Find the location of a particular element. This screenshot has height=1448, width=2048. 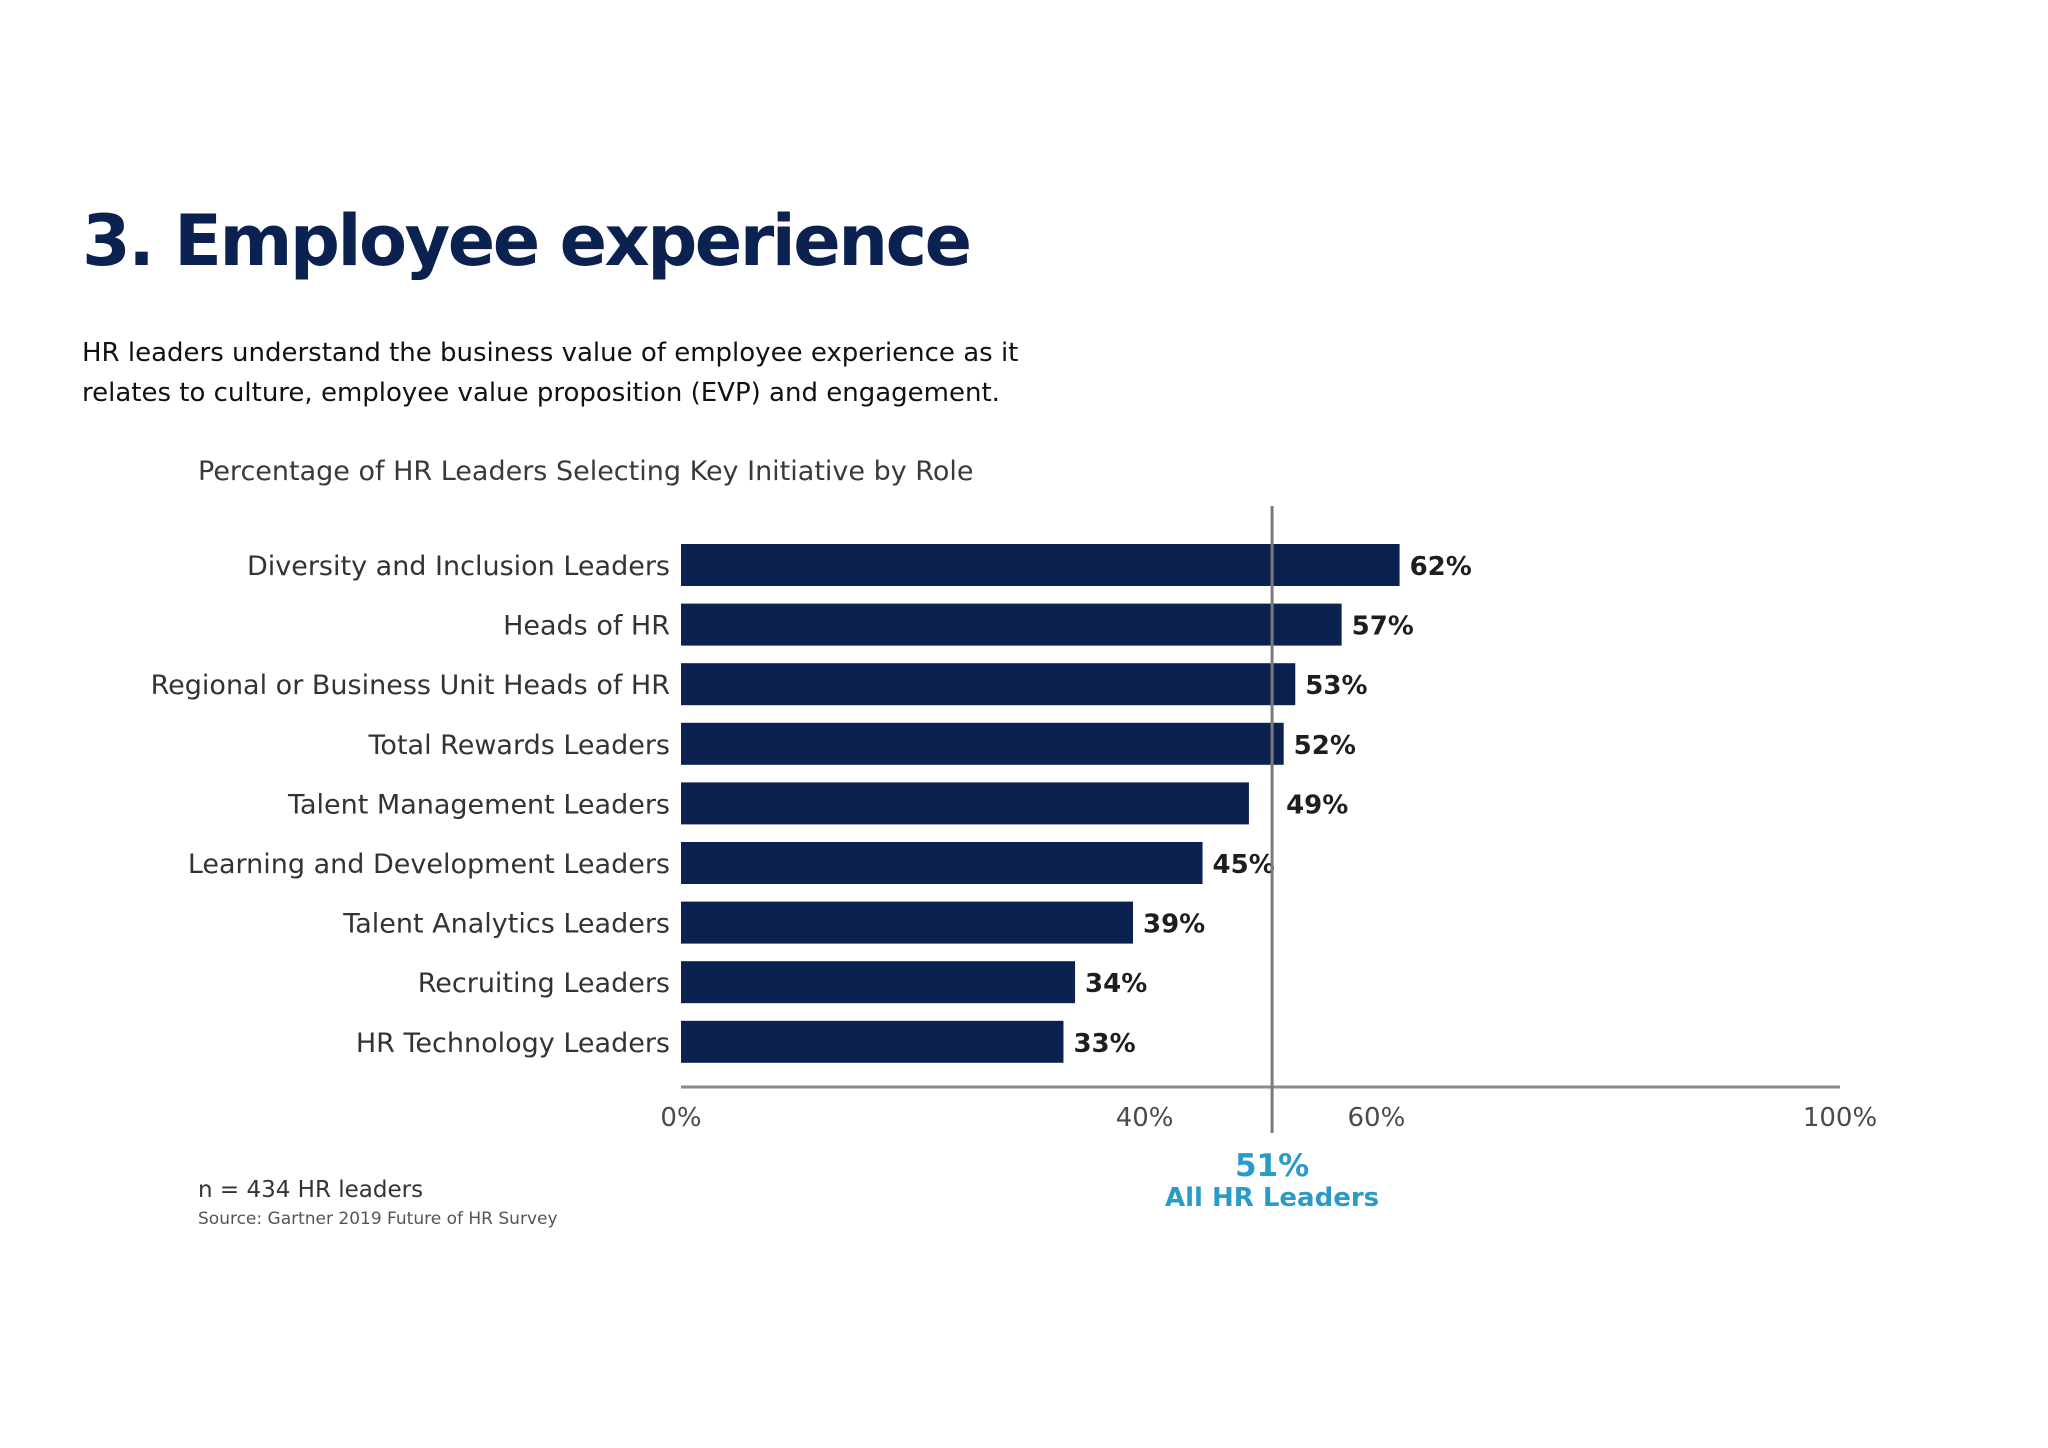

sample-size-note: n = 434 HR leaders is located at coordinates (310, 1190).